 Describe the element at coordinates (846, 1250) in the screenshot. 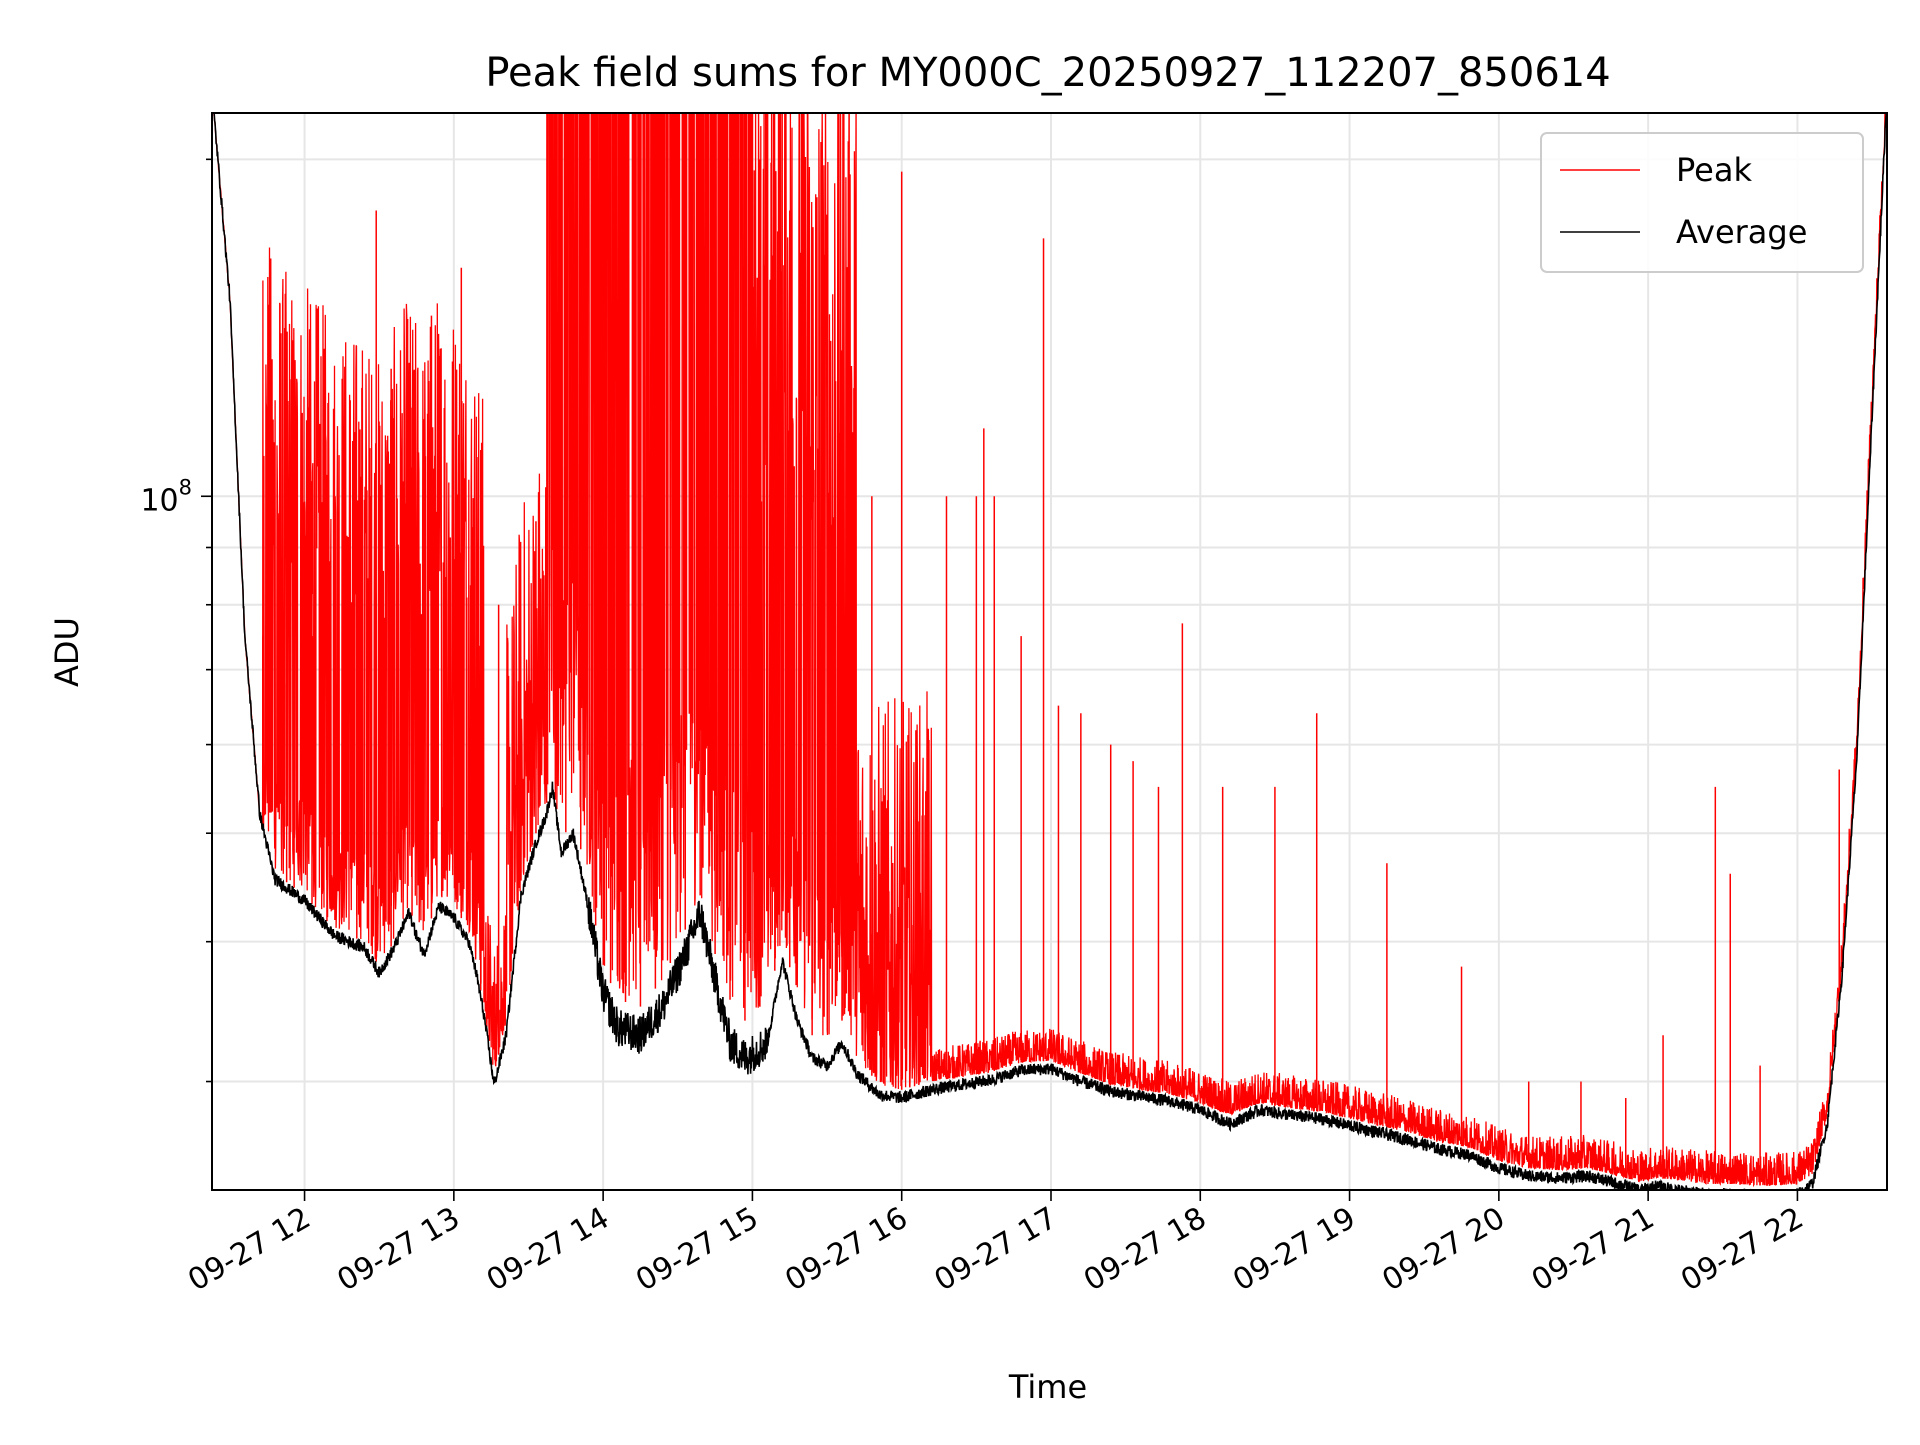

I see `x-tick-label: 09-27 16` at that location.